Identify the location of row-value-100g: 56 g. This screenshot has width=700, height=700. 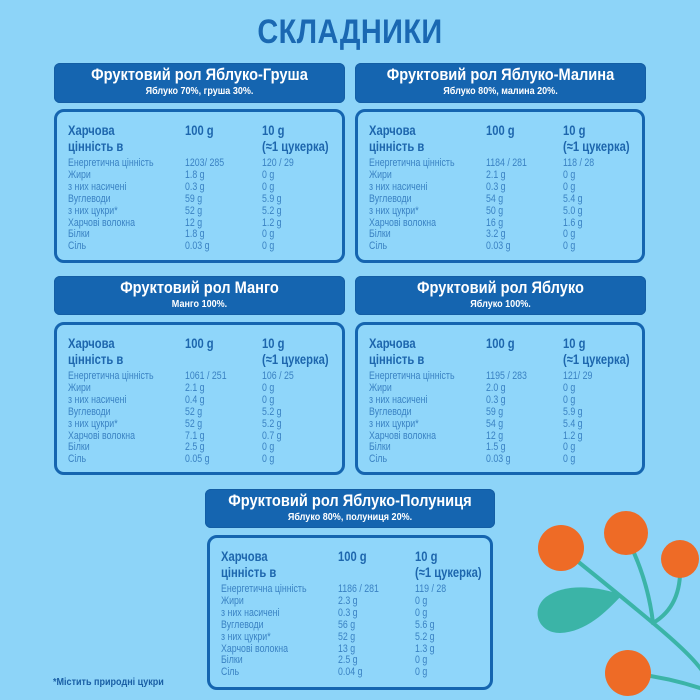
(347, 624).